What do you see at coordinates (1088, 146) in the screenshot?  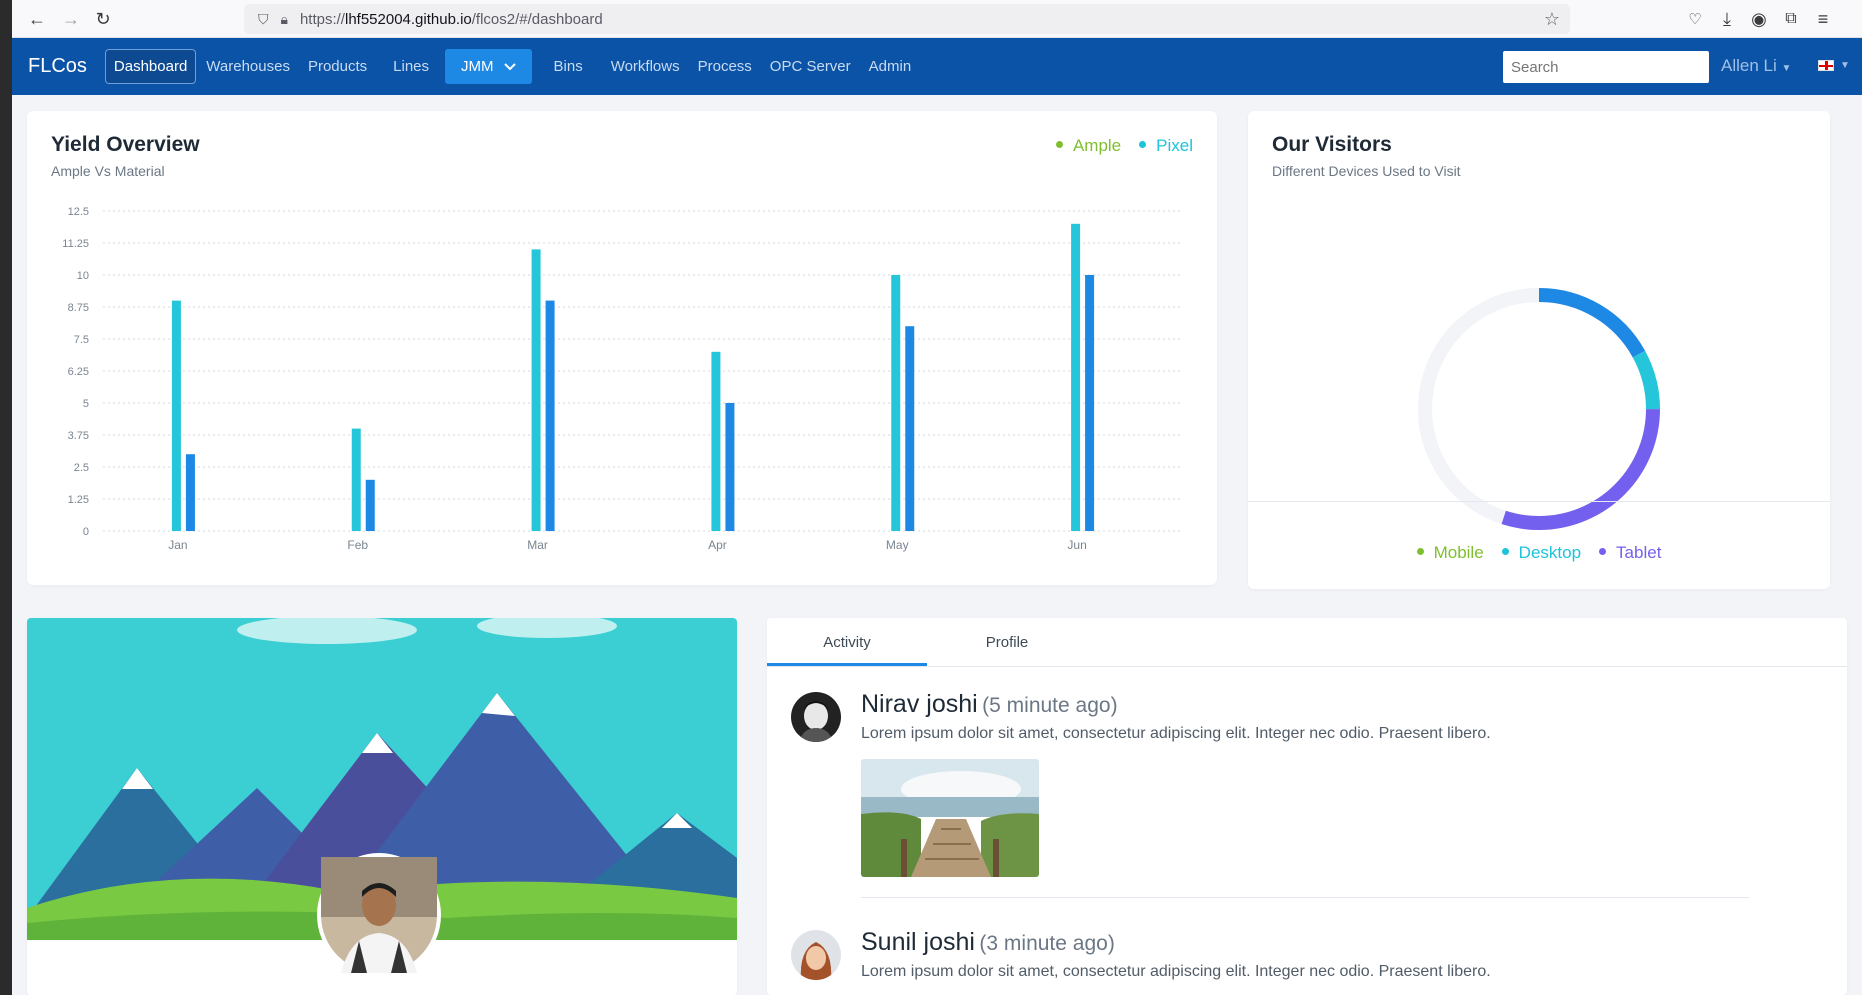 I see `legend-ample: Ample` at bounding box center [1088, 146].